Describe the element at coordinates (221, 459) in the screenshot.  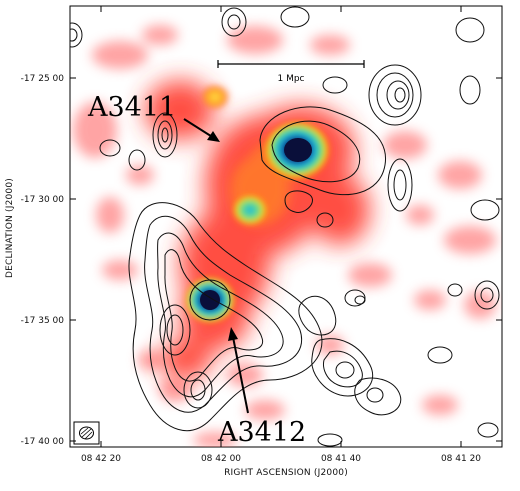
I see `x-tick-label: 08 42 00` at that location.